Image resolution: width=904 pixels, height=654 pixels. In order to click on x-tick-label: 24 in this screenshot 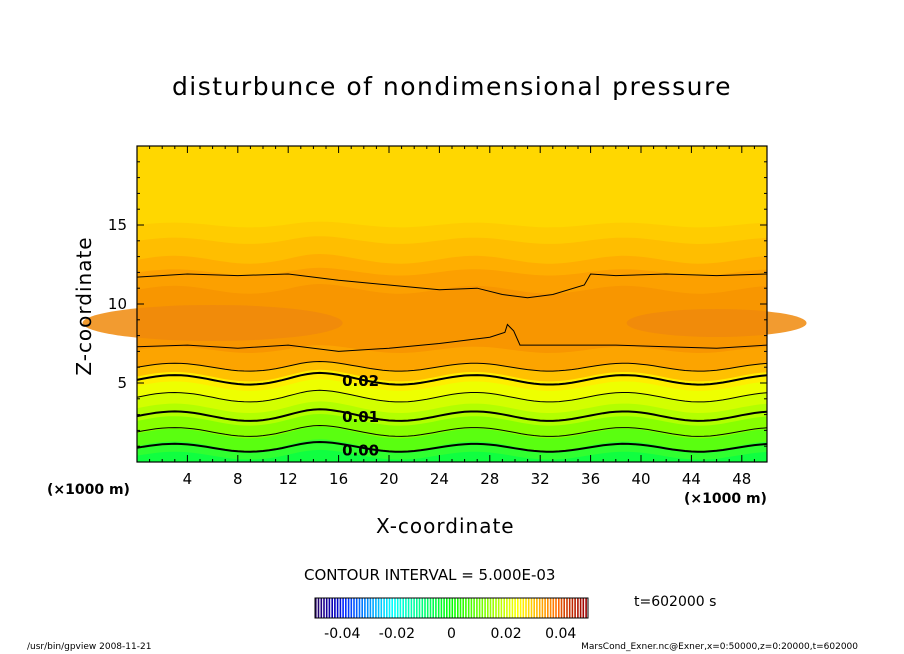, I will do `click(439, 479)`.